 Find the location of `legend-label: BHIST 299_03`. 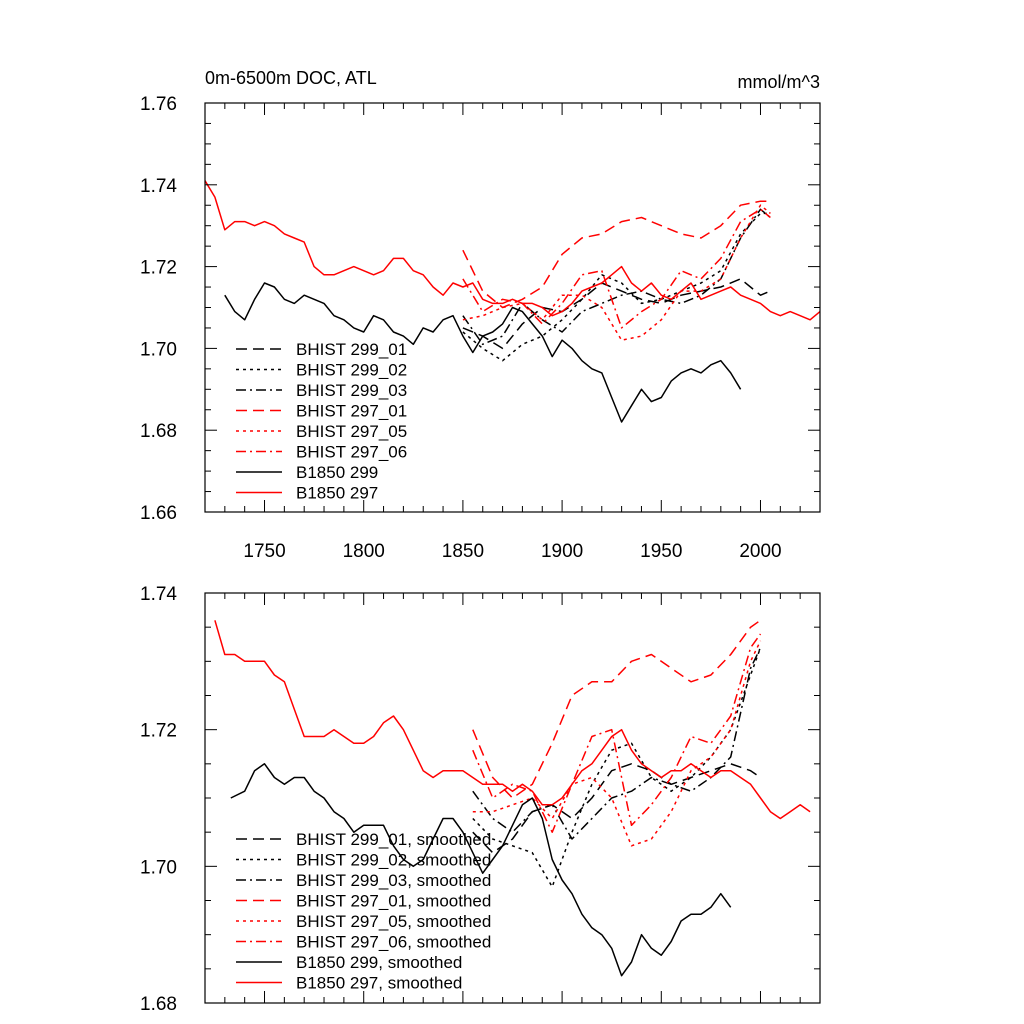

legend-label: BHIST 299_03 is located at coordinates (351, 390).